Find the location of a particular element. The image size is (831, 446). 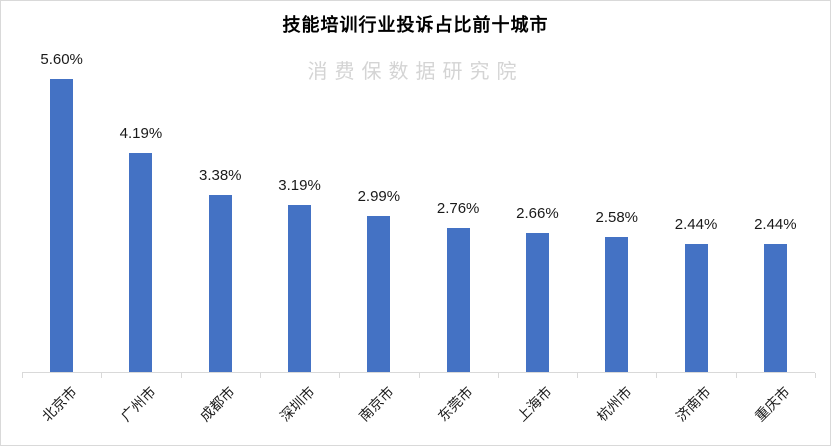

x-axis-line is located at coordinates (418, 372).